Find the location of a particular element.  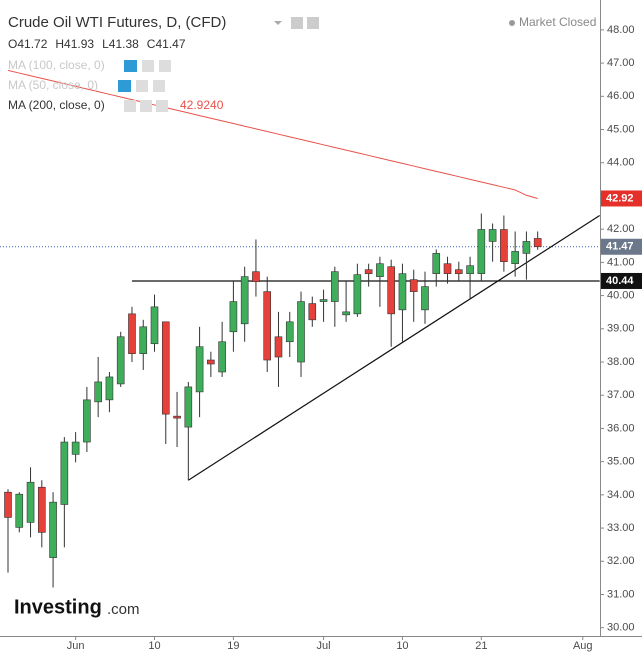

y-tick-label: 30.00 is located at coordinates (621, 628).